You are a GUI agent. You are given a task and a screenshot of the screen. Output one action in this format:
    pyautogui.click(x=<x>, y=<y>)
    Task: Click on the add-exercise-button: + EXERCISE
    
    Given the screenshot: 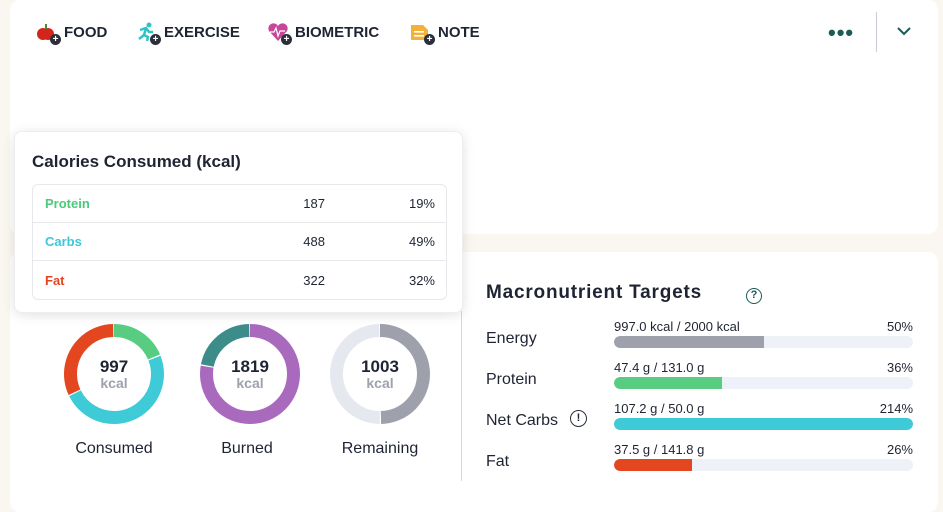 What is the action you would take?
    pyautogui.click(x=188, y=33)
    